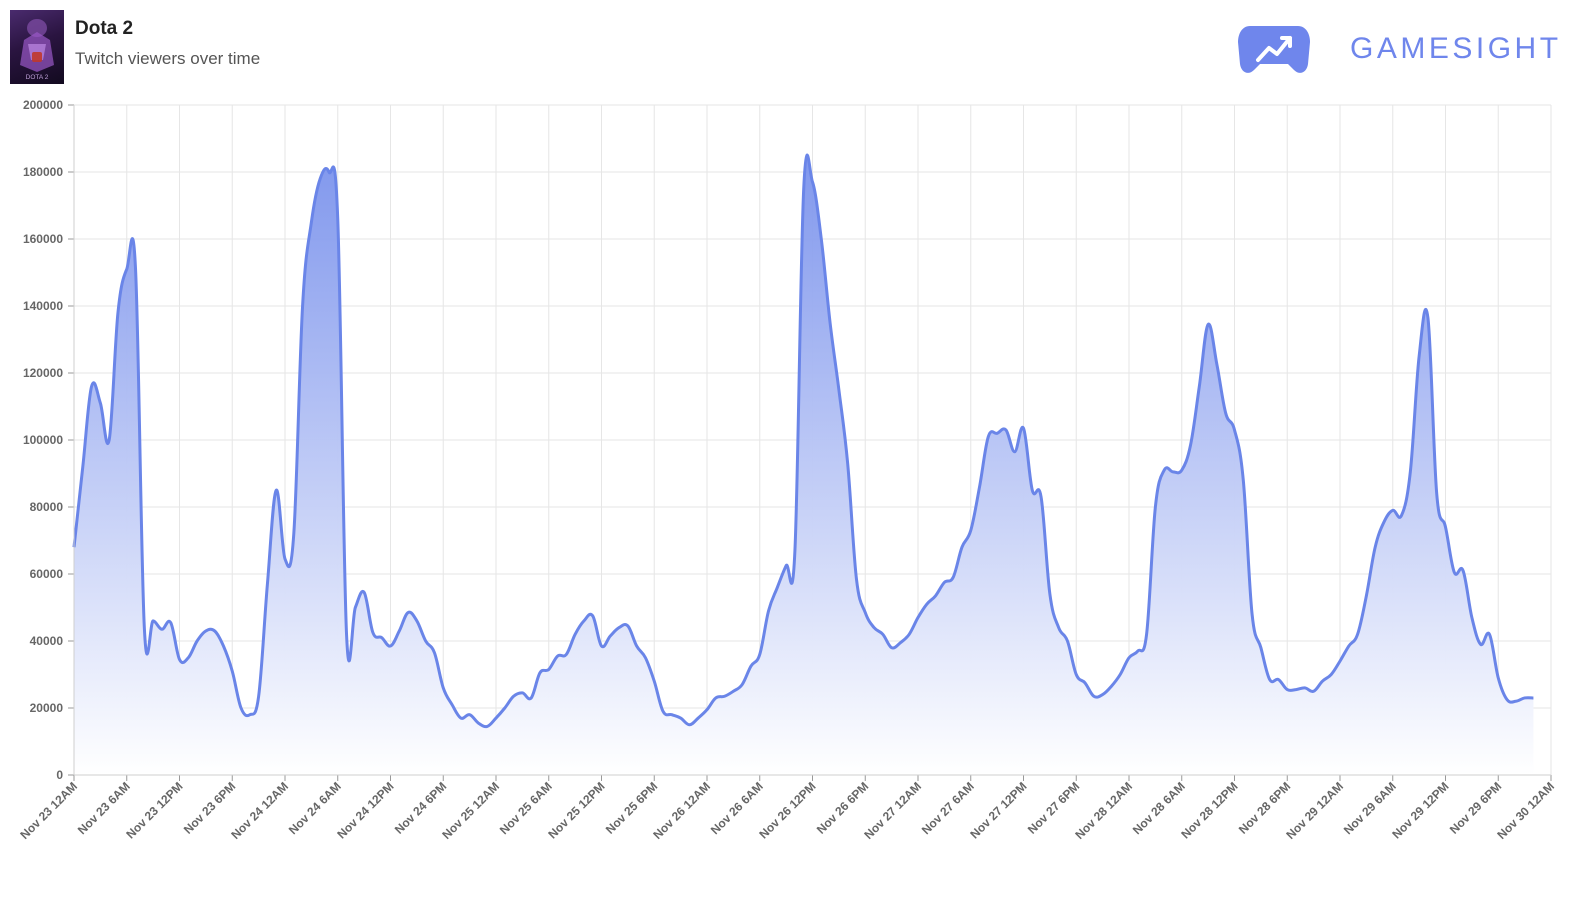 The width and height of the screenshot is (1587, 908). I want to click on dota2-cover-icon: DOTA 2, so click(37, 47).